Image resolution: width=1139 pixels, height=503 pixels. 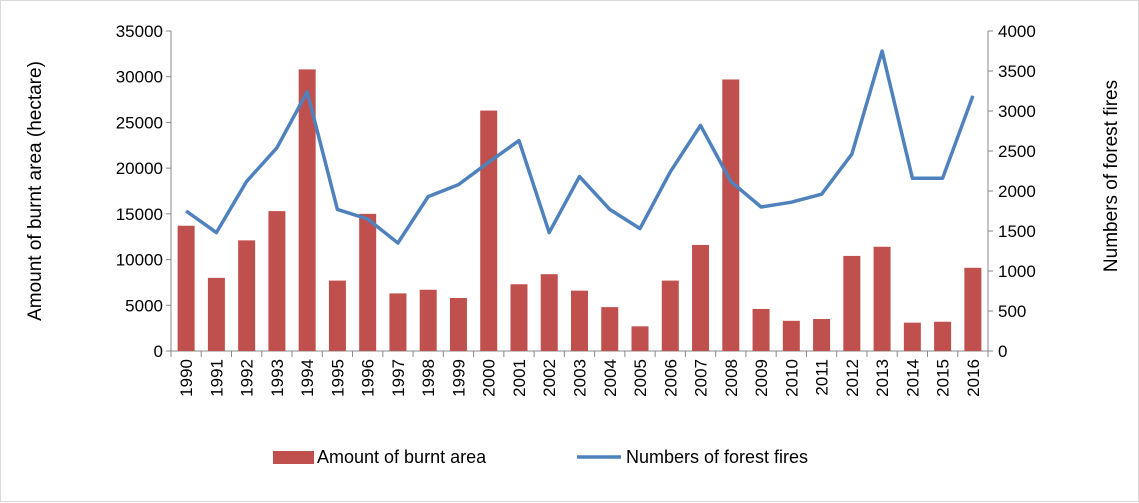 I want to click on y2-tick-label: 4000, so click(x=1017, y=31).